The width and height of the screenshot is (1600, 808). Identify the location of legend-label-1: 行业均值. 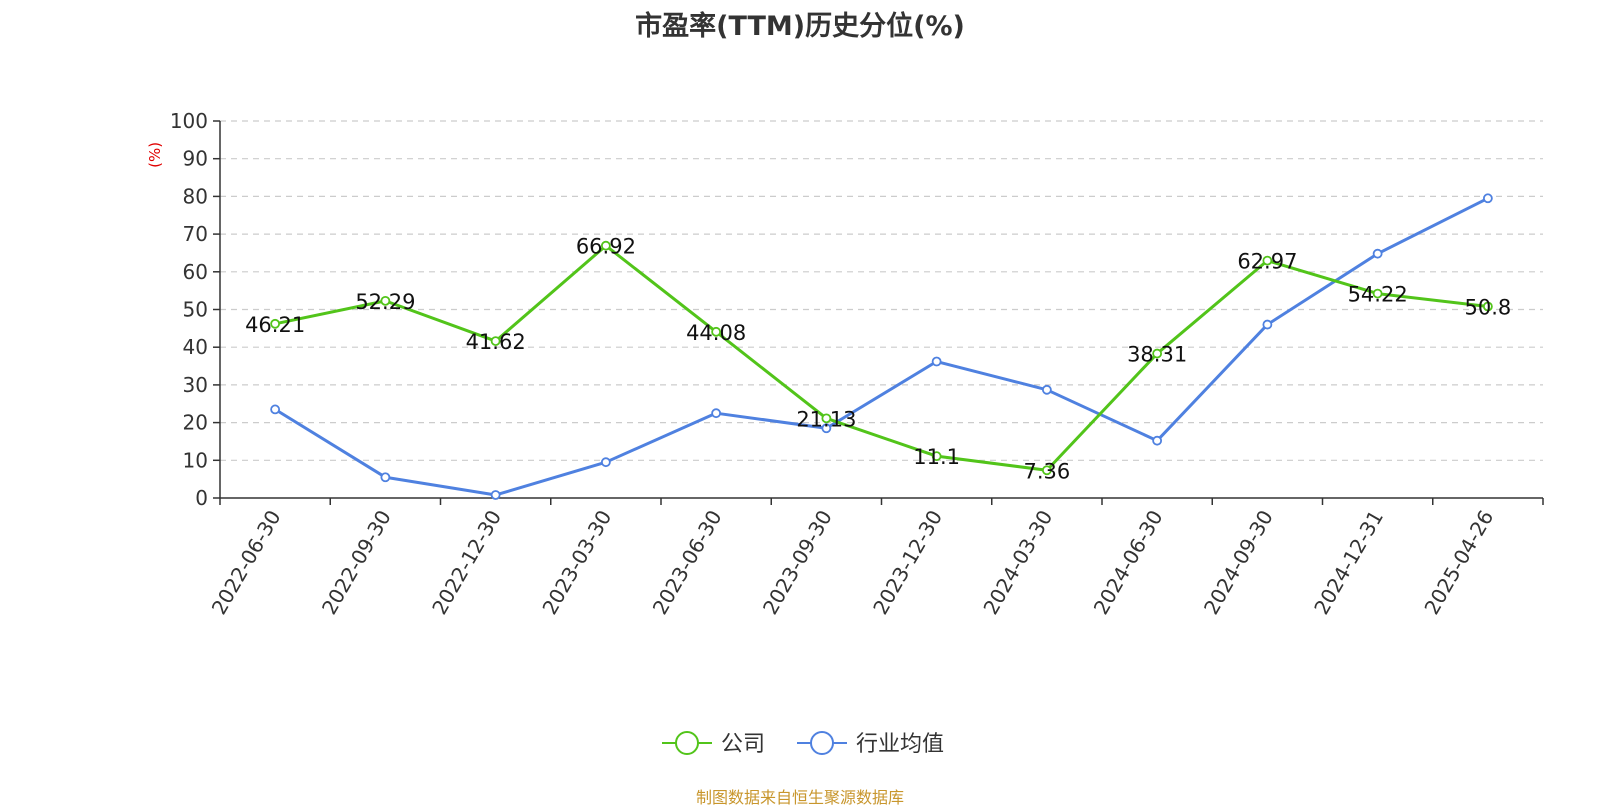
(900, 744).